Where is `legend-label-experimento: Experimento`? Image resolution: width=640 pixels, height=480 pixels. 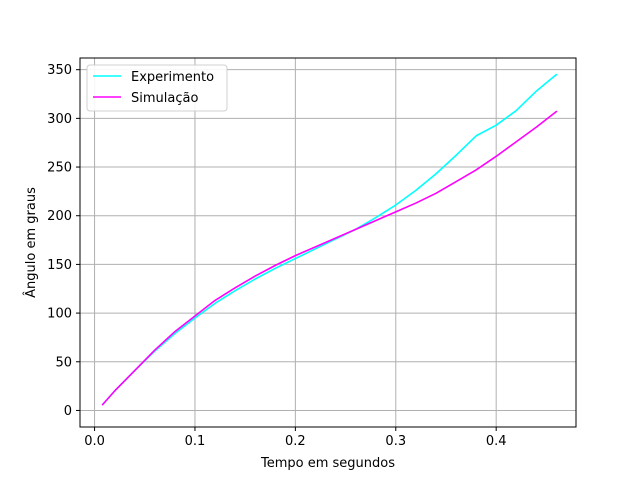 legend-label-experimento: Experimento is located at coordinates (172, 77).